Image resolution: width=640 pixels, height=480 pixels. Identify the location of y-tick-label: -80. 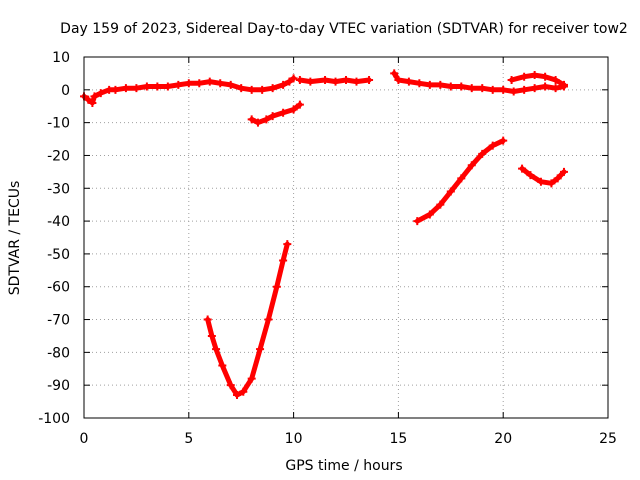
(58, 353).